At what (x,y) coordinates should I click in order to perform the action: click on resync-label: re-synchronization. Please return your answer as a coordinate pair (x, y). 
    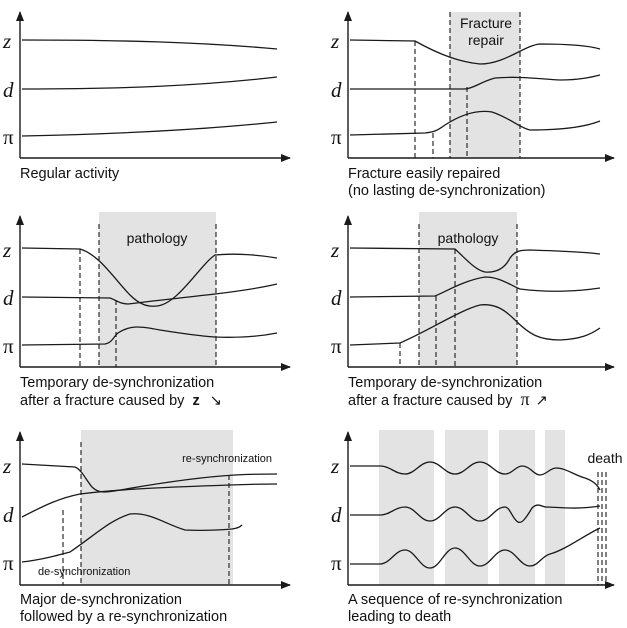
    Looking at the image, I should click on (227, 459).